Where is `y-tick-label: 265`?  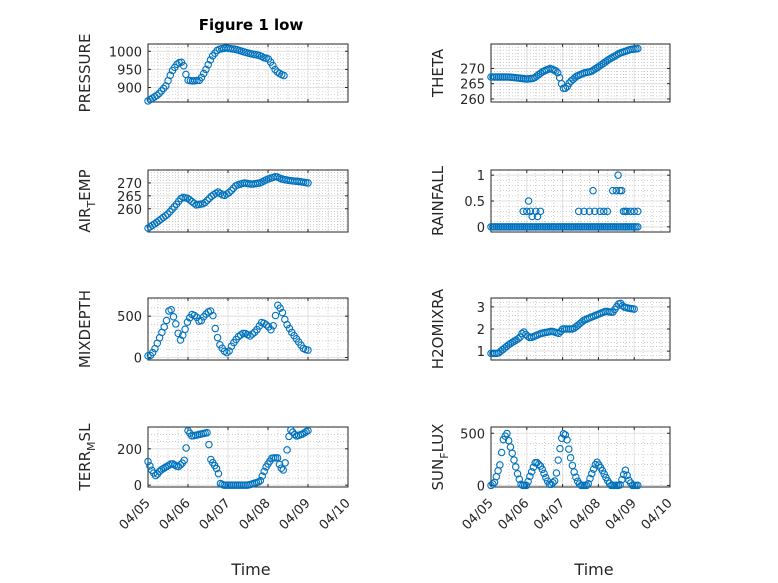 y-tick-label: 265 is located at coordinates (129, 197).